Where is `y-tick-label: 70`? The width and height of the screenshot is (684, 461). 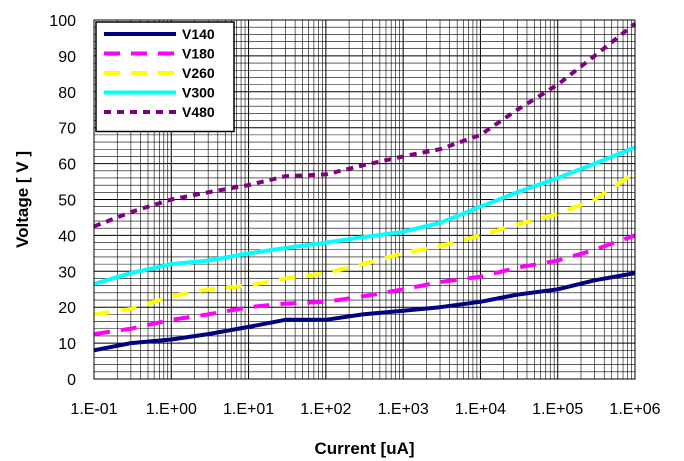 y-tick-label: 70 is located at coordinates (67, 129).